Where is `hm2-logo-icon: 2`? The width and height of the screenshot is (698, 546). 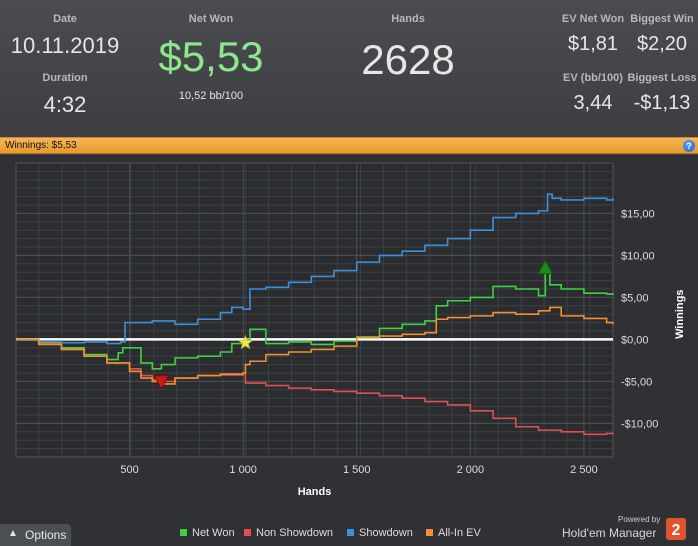 hm2-logo-icon: 2 is located at coordinates (676, 529).